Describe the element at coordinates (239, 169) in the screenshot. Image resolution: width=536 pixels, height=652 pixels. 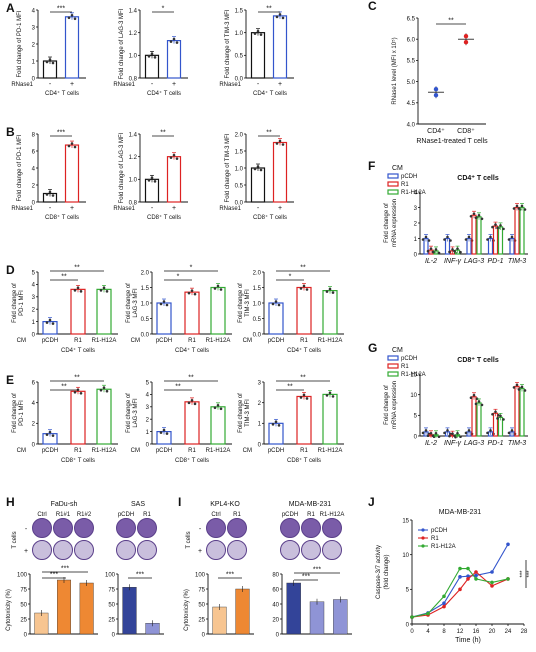
I see `B-plot2-tick-label: 1.0` at that location.